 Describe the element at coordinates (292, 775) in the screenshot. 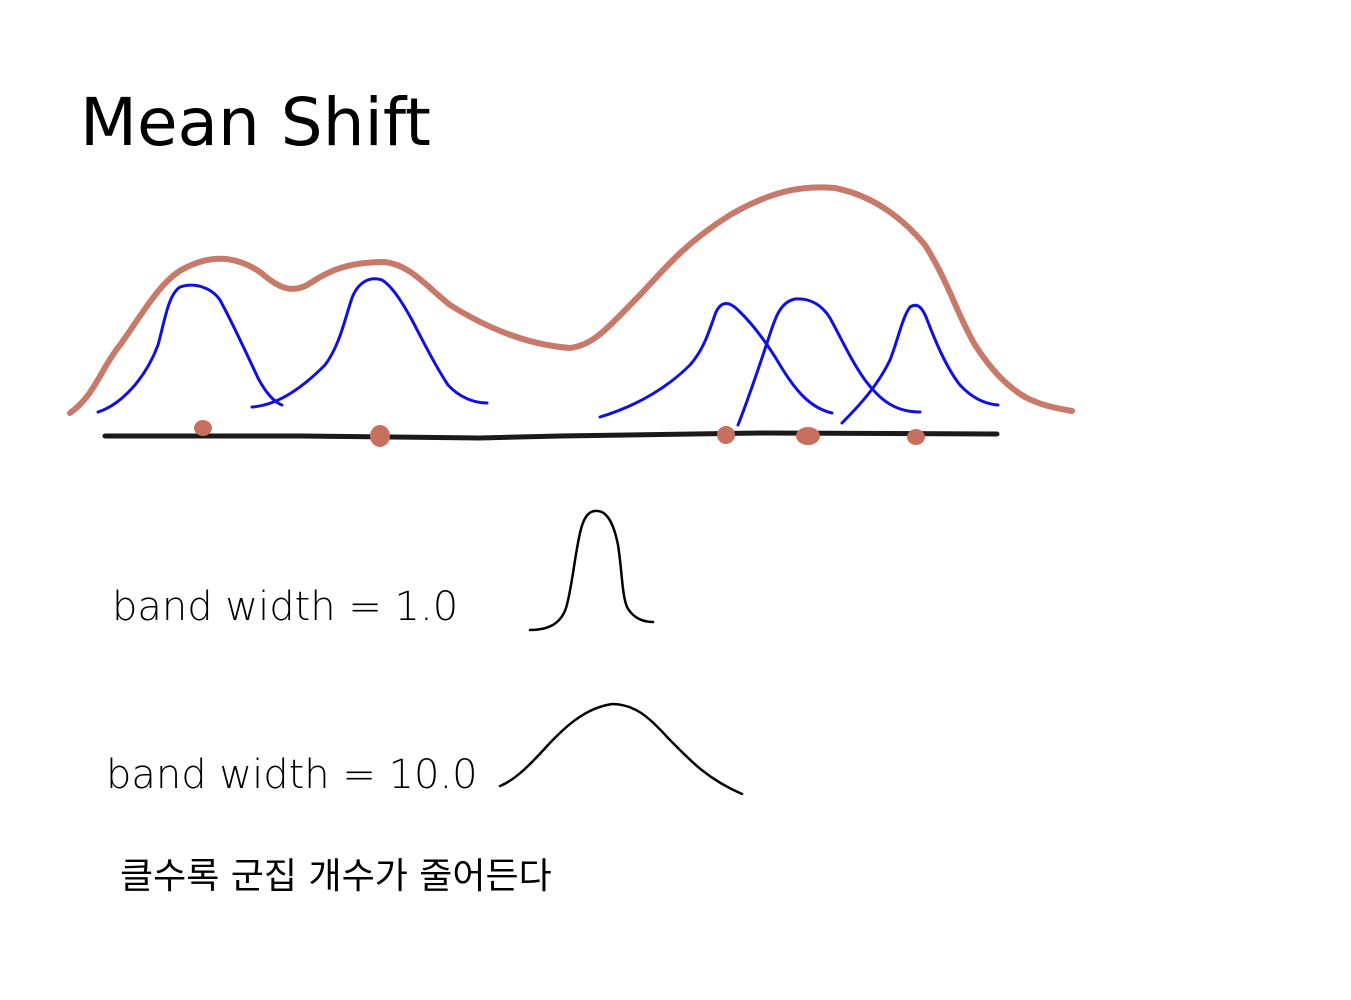

I see `bandwidth-large-label: band width = 10.0` at that location.